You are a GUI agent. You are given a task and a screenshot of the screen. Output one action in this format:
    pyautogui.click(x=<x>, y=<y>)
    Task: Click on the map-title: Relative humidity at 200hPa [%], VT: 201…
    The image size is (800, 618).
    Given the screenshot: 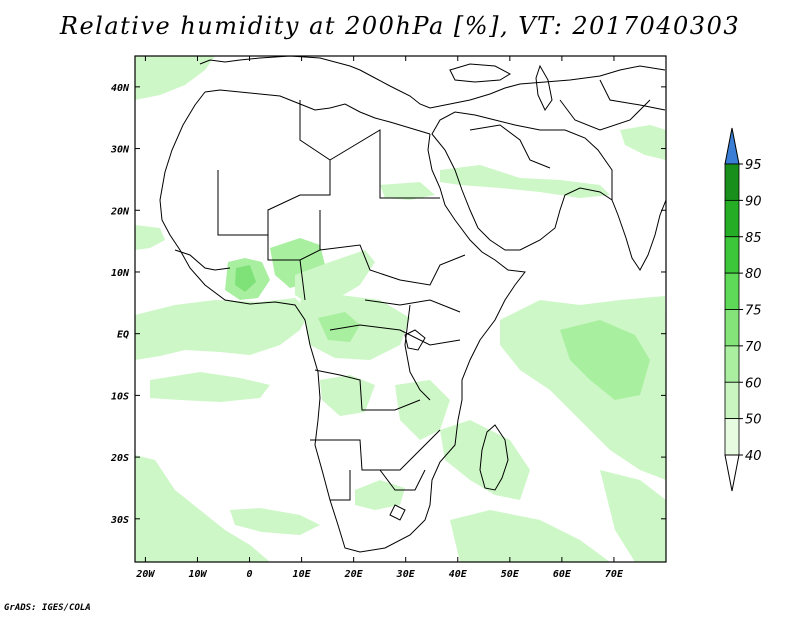 What is the action you would take?
    pyautogui.click(x=400, y=26)
    